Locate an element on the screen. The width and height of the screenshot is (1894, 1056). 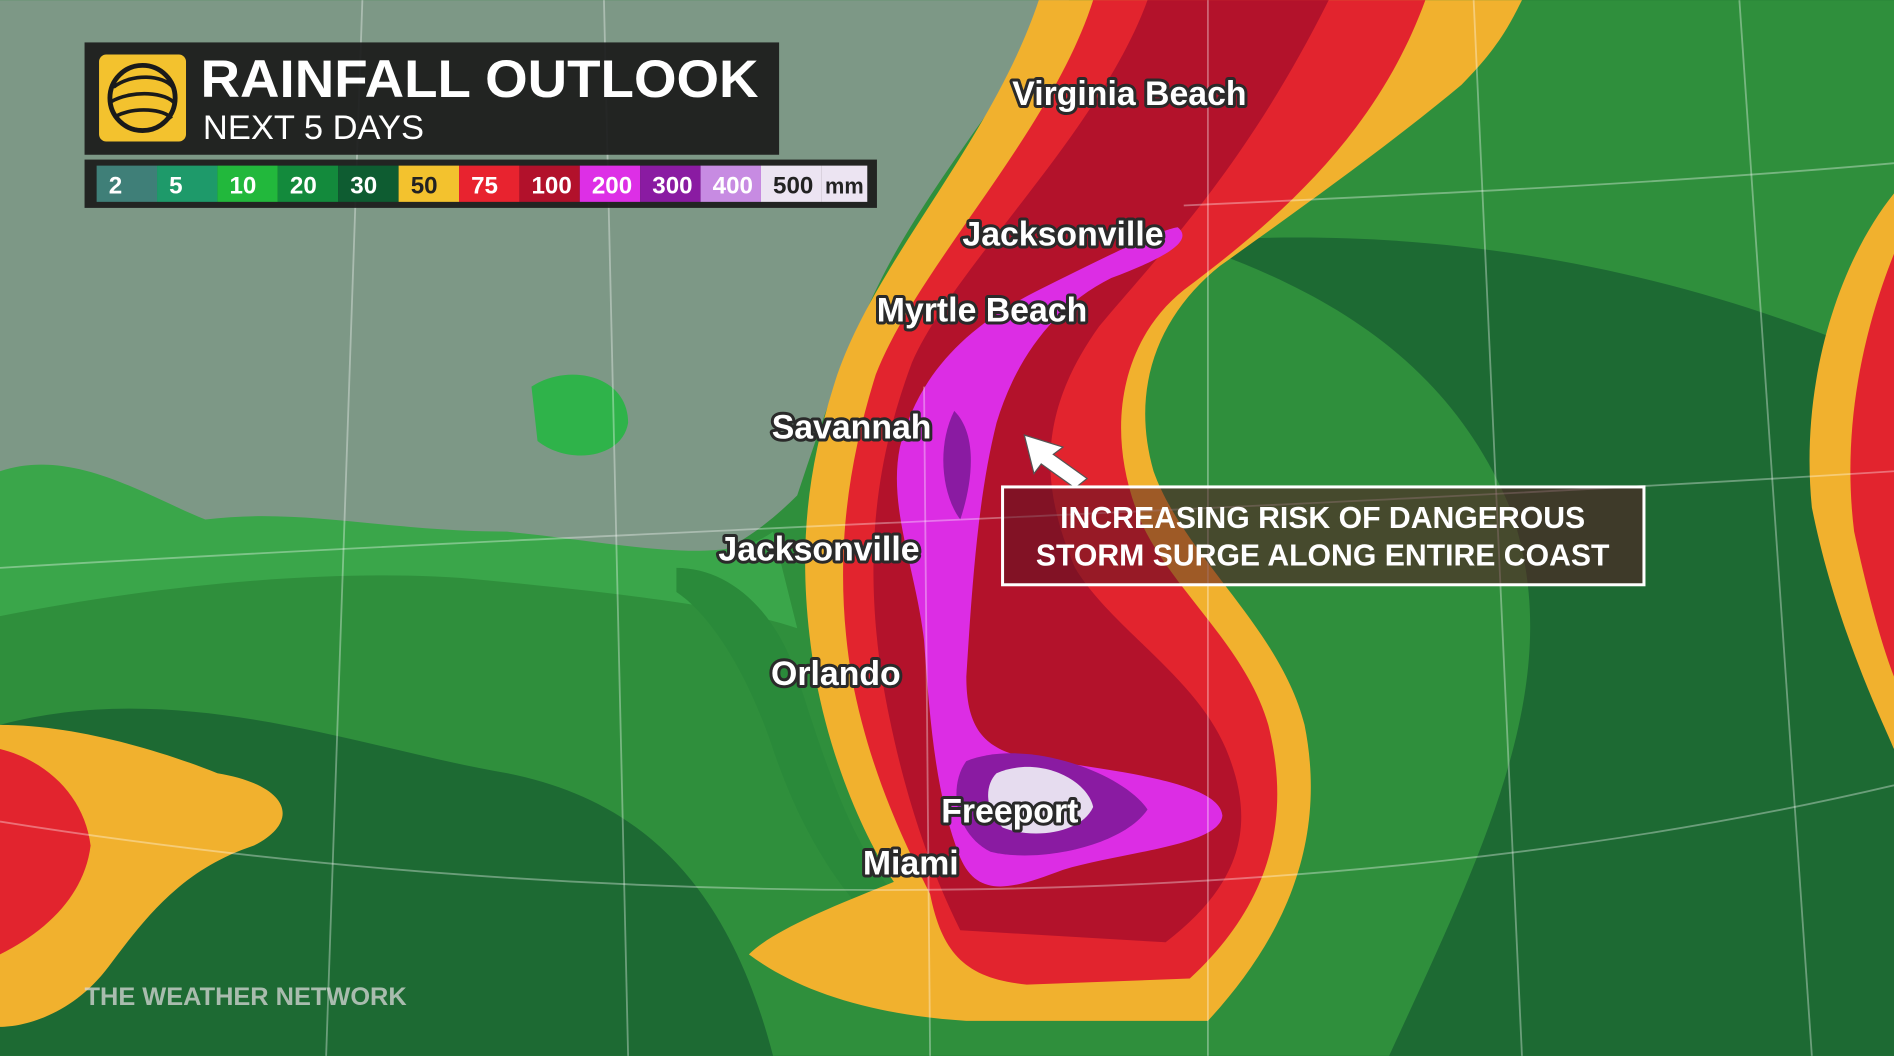
florida is located at coordinates (785, 743).